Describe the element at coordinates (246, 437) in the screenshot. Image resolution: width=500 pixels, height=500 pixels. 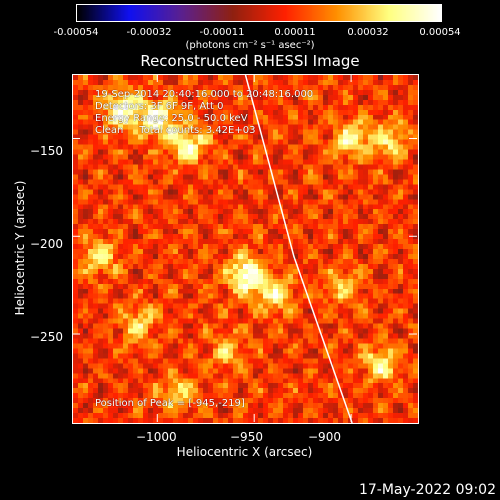
I see `x-tick-label: −950` at that location.